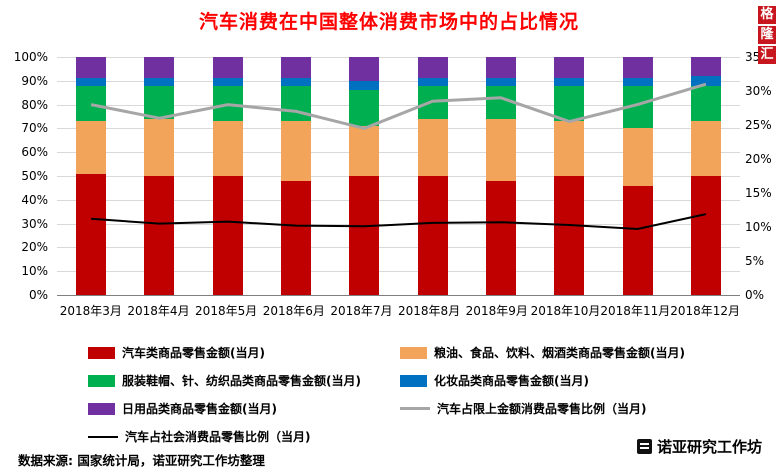  What do you see at coordinates (34, 152) in the screenshot?
I see `left-axis-tick-label: 60%` at bounding box center [34, 152].